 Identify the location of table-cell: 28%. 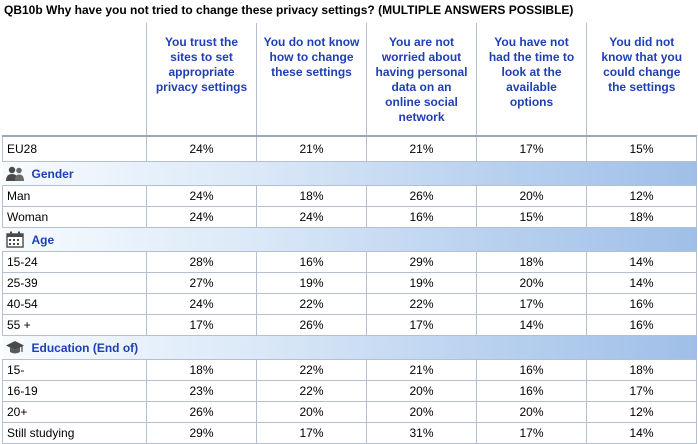
(201, 262).